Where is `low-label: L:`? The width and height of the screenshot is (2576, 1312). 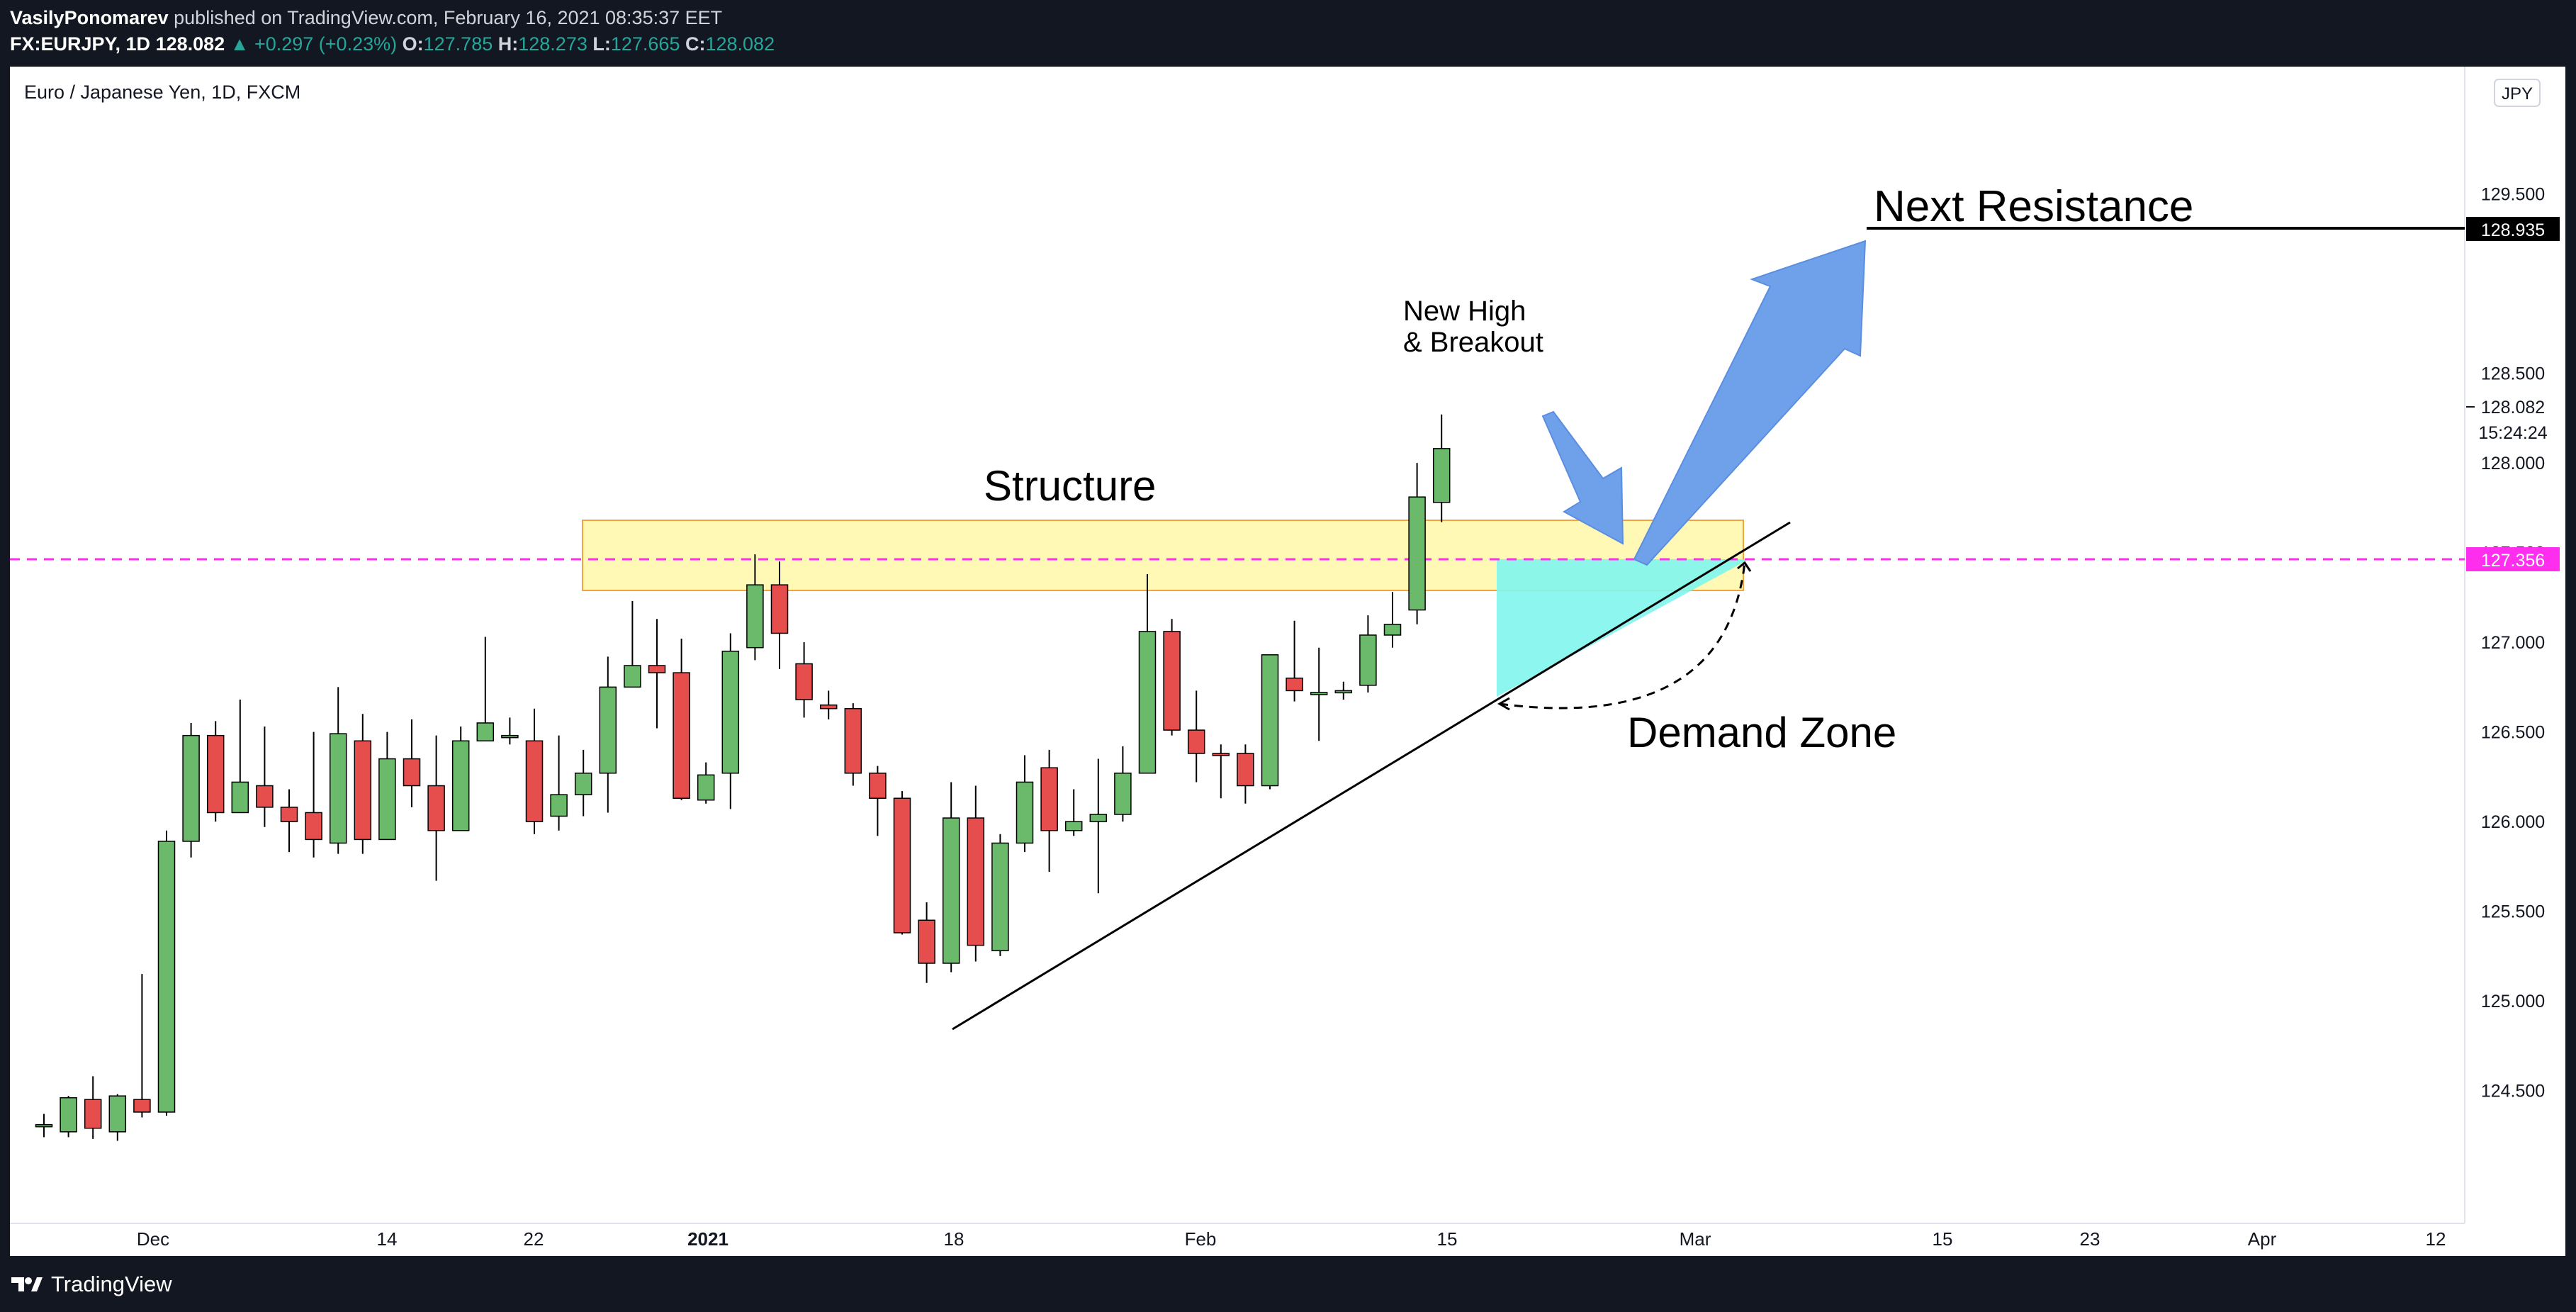 low-label: L: is located at coordinates (601, 44).